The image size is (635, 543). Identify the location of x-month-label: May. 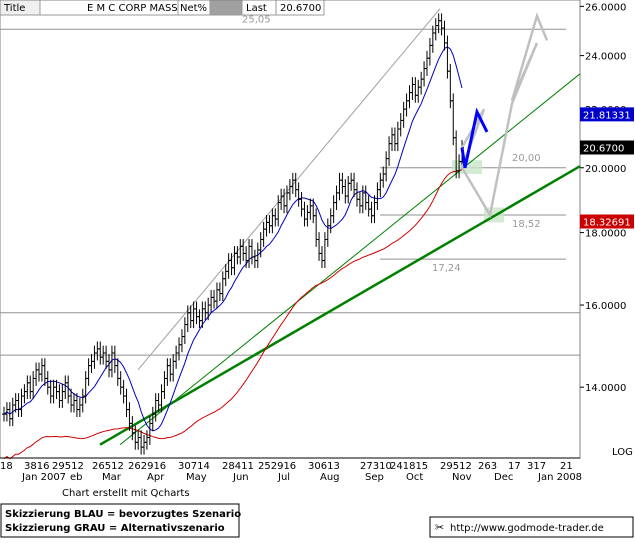
(196, 477).